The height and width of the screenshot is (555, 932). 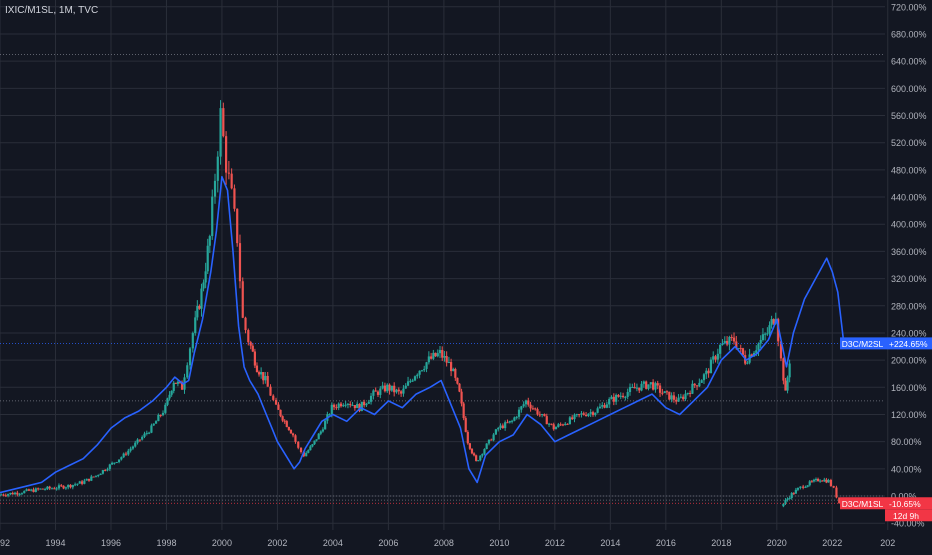 What do you see at coordinates (277, 543) in the screenshot?
I see `x-tick-label: 2002` at bounding box center [277, 543].